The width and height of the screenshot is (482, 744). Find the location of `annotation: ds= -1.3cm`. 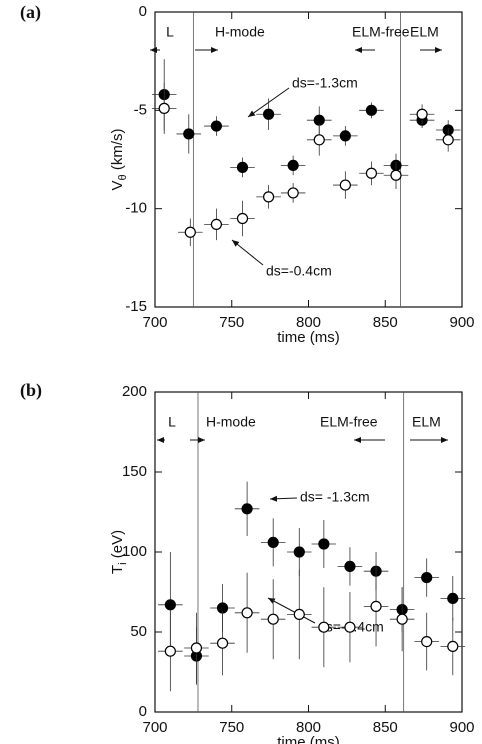

annotation: ds= -1.3cm is located at coordinates (335, 497).